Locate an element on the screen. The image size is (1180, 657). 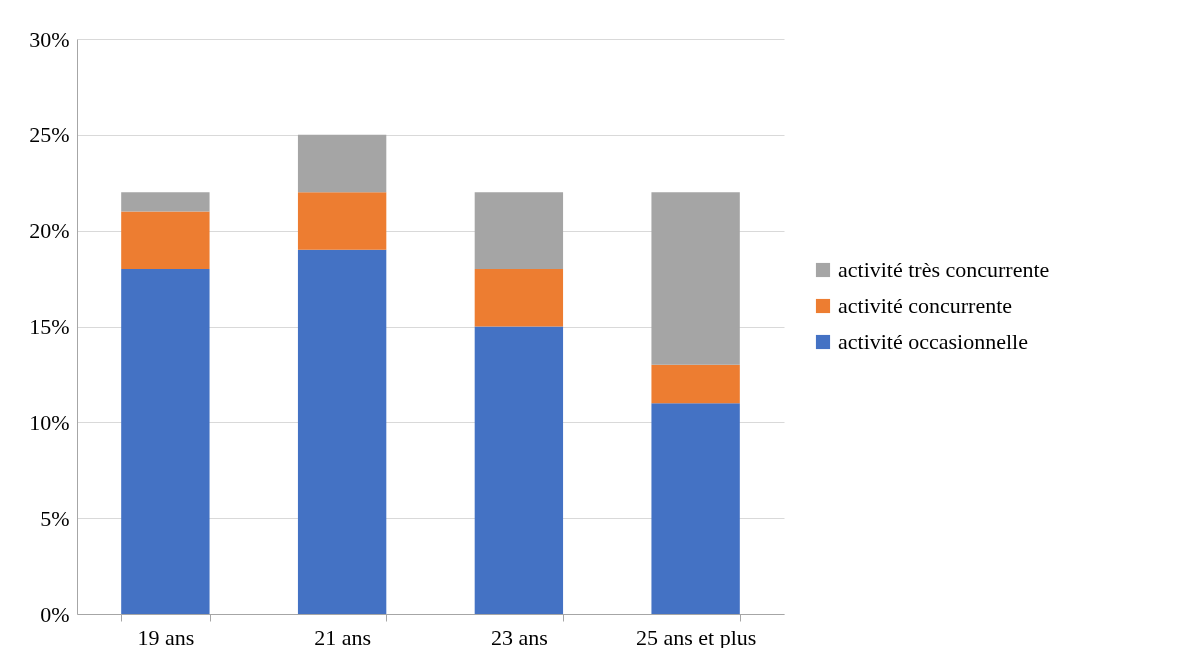
x-tick-label: 23 ans is located at coordinates (519, 637).